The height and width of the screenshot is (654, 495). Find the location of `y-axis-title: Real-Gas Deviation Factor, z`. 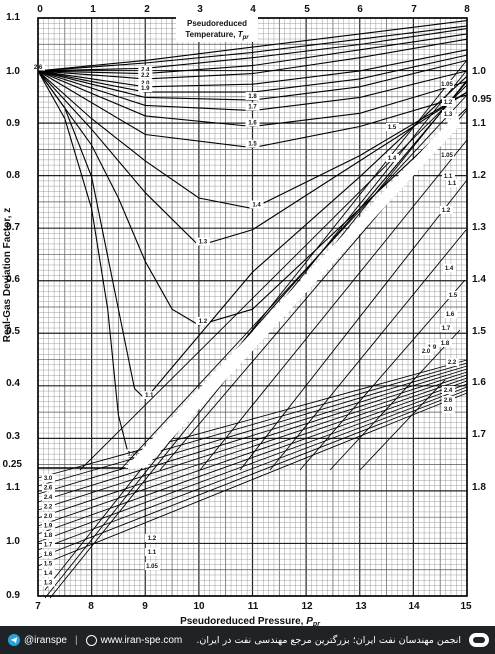

y-axis-title: Real-Gas Deviation Factor, z is located at coordinates (7, 275).